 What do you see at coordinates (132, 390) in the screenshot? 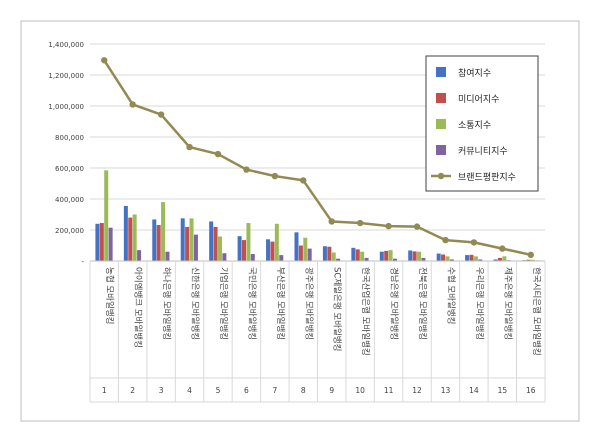
I see `category-number-label: 2` at bounding box center [132, 390].